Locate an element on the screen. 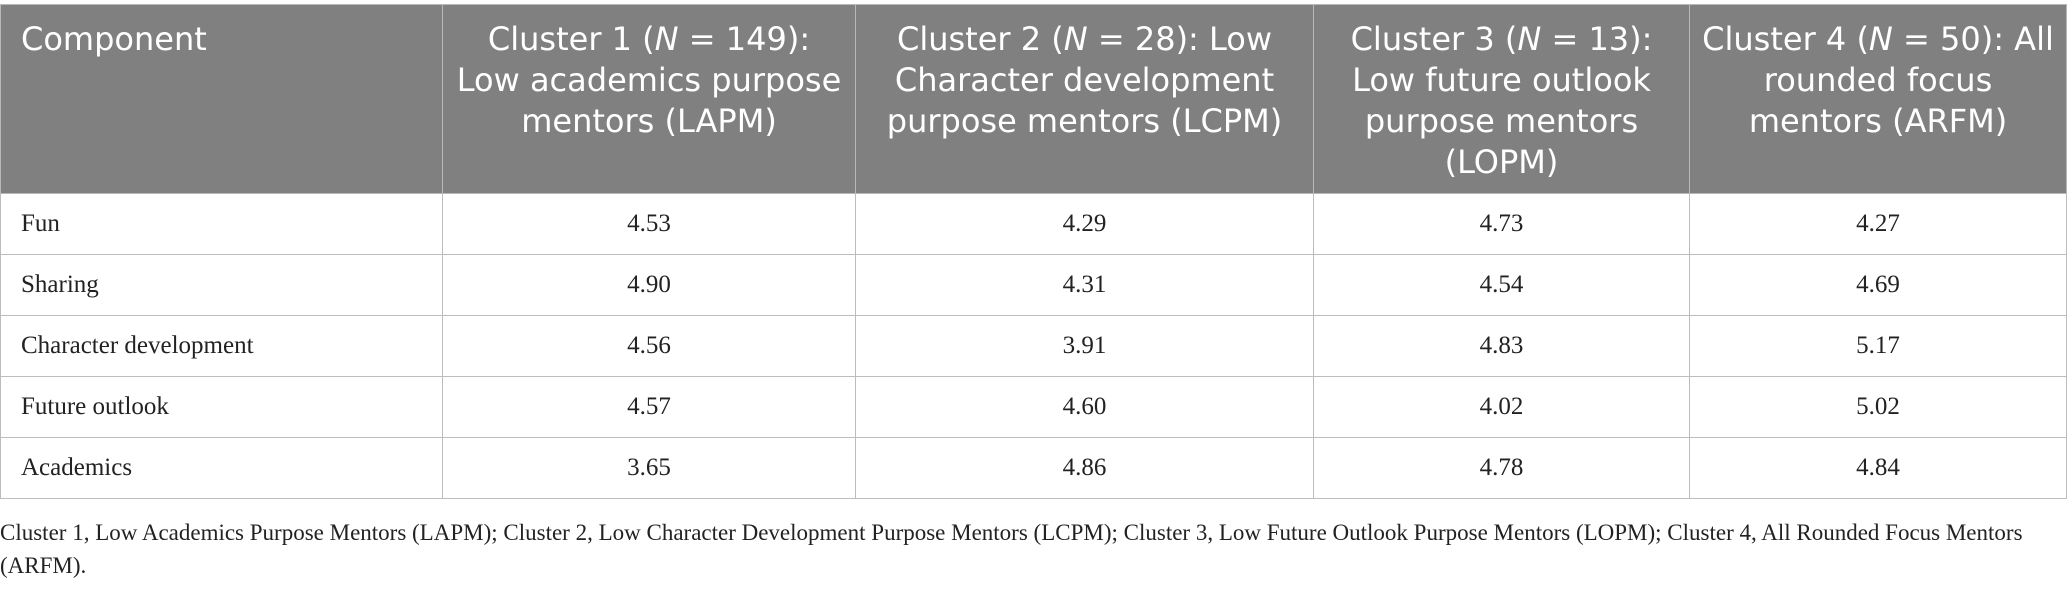 The image size is (2068, 594). row-label: Character development is located at coordinates (221, 346).